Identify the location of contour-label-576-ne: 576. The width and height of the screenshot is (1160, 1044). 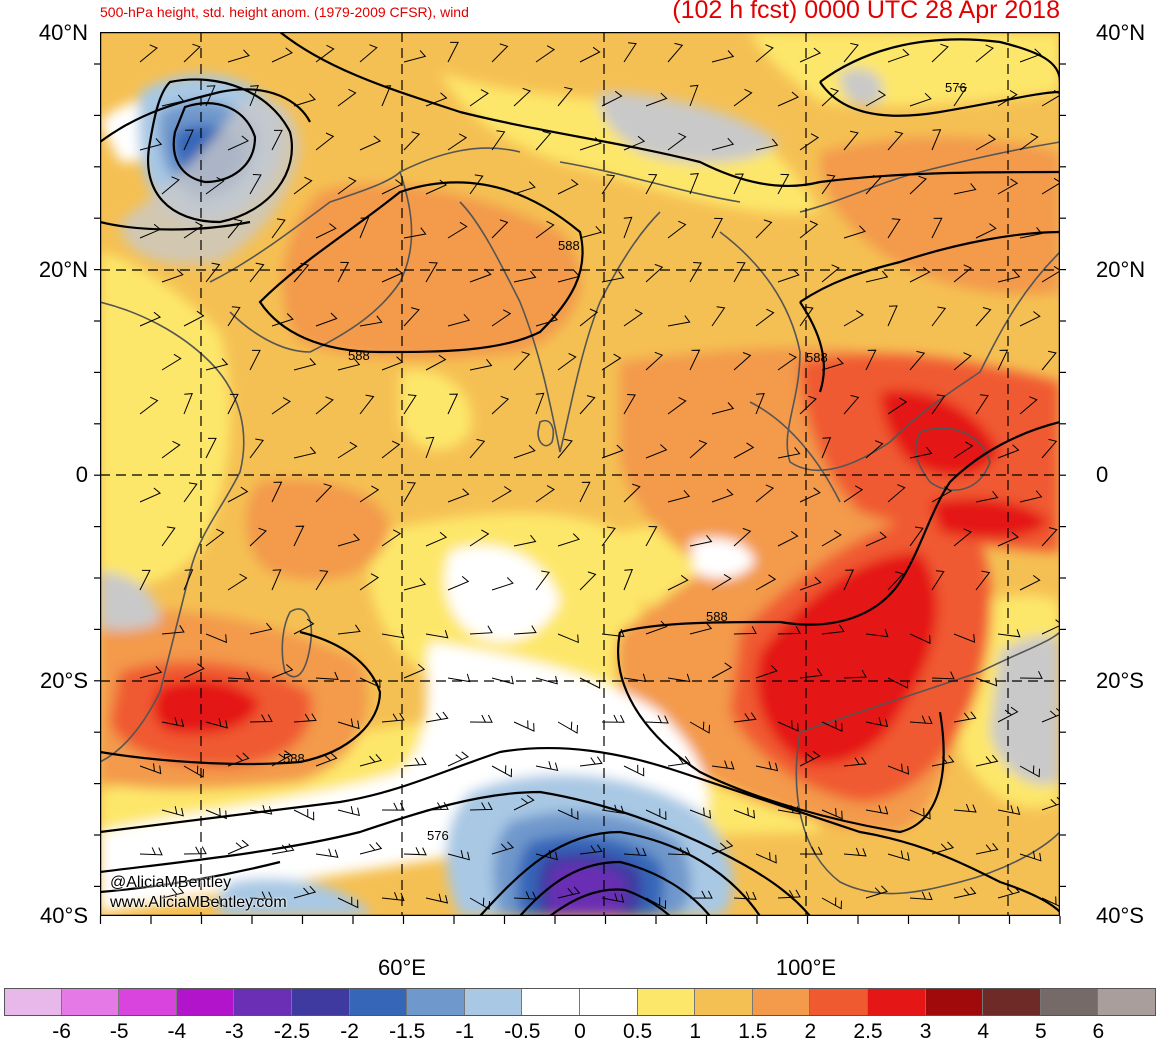
(956, 87).